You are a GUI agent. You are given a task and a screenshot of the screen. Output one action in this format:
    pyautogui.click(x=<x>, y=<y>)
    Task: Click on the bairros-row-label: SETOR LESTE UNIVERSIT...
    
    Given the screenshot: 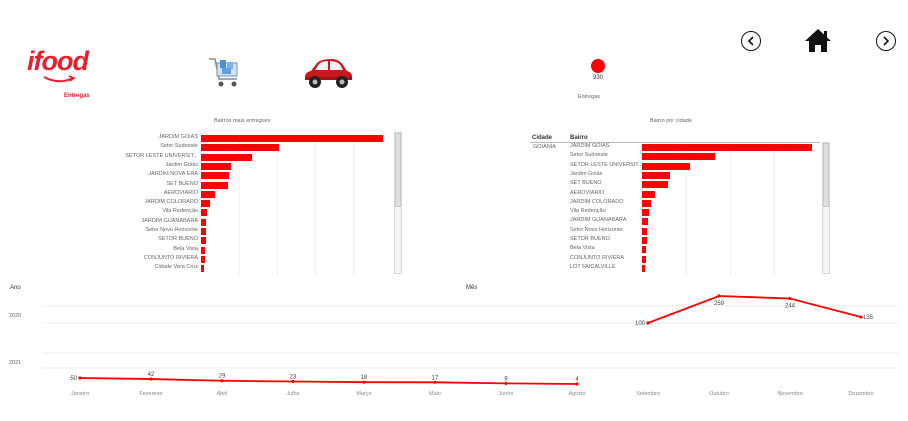 What is the action you would take?
    pyautogui.click(x=161, y=155)
    